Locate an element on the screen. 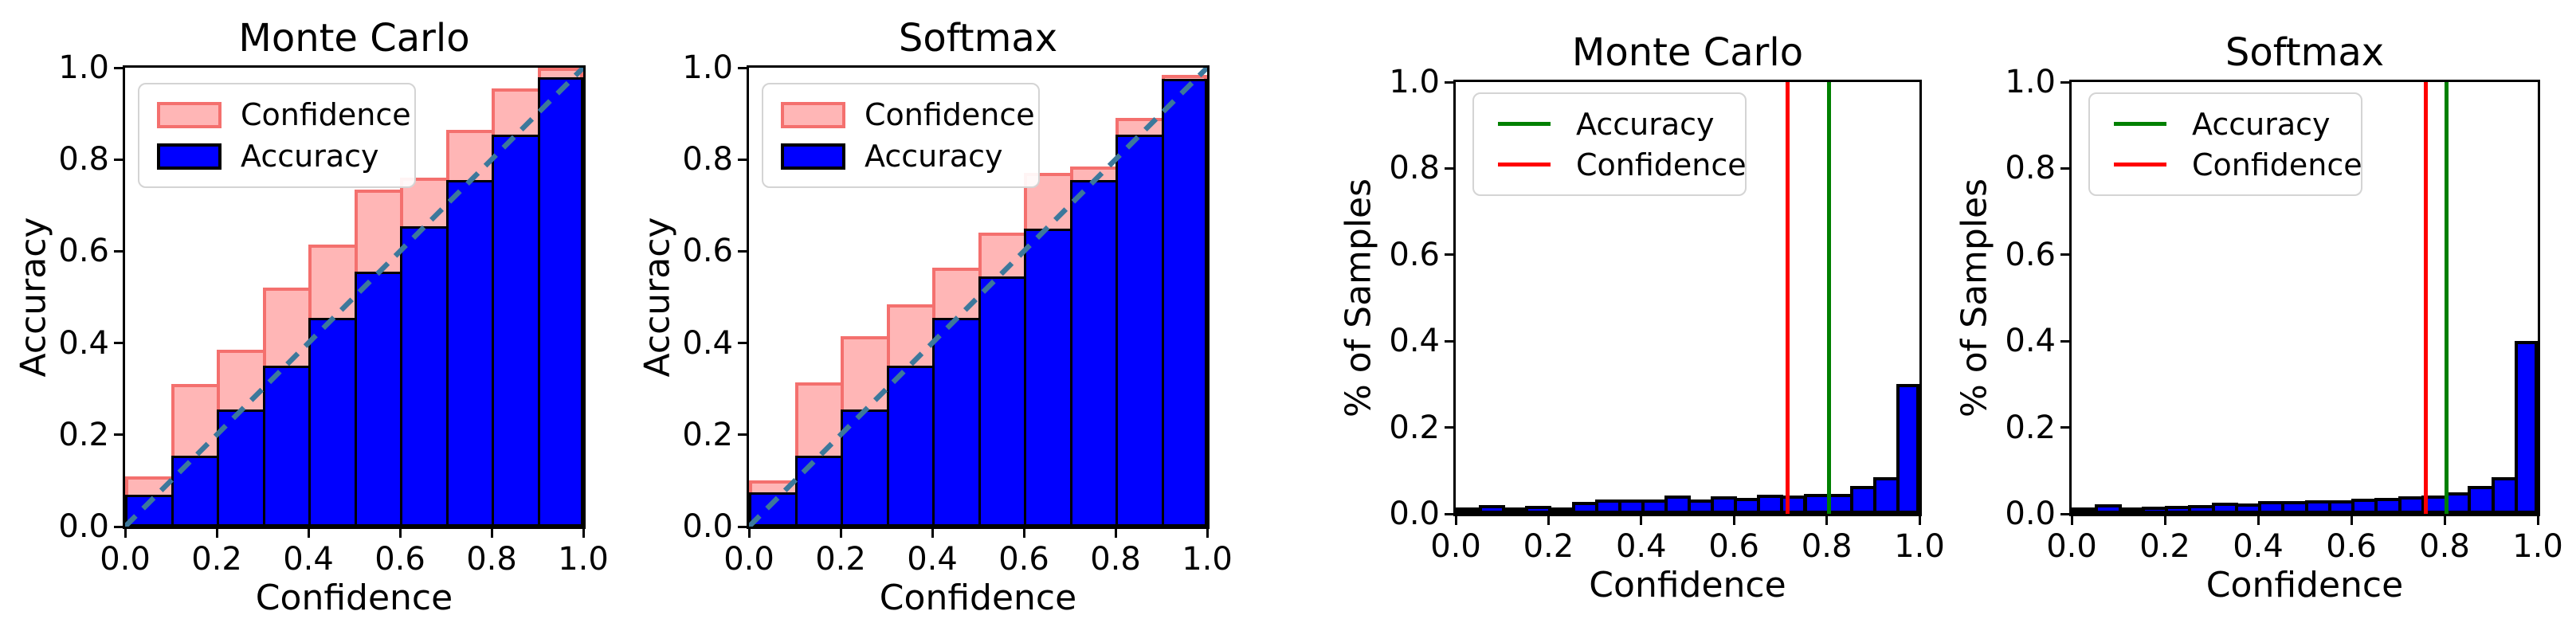  y-axis-label: Accuracy is located at coordinates (33, 298).